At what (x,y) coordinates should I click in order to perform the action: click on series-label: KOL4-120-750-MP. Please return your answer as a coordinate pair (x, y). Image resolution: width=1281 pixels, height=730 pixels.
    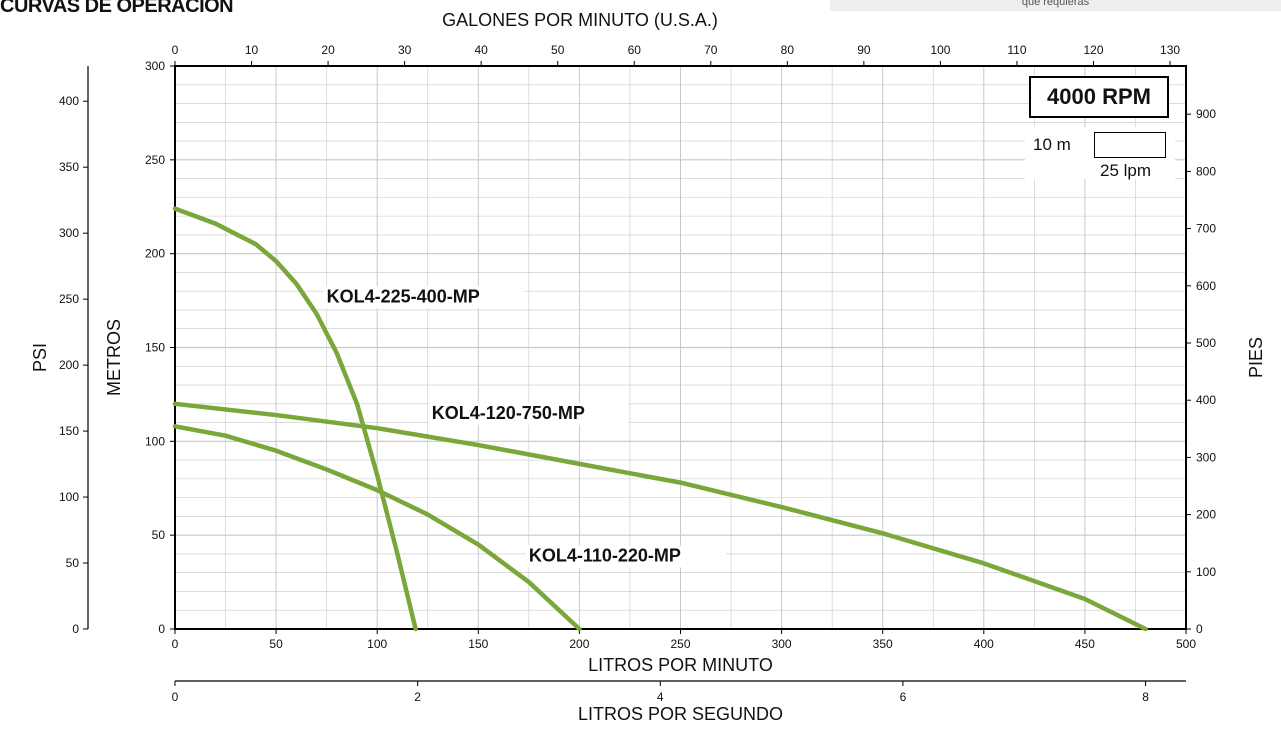
    Looking at the image, I should click on (508, 413).